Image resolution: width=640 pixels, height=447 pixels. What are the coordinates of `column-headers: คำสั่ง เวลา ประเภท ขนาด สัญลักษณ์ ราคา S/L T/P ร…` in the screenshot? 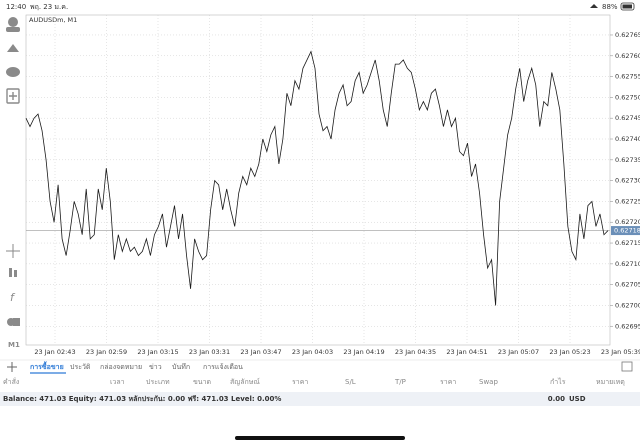 It's located at (314, 381).